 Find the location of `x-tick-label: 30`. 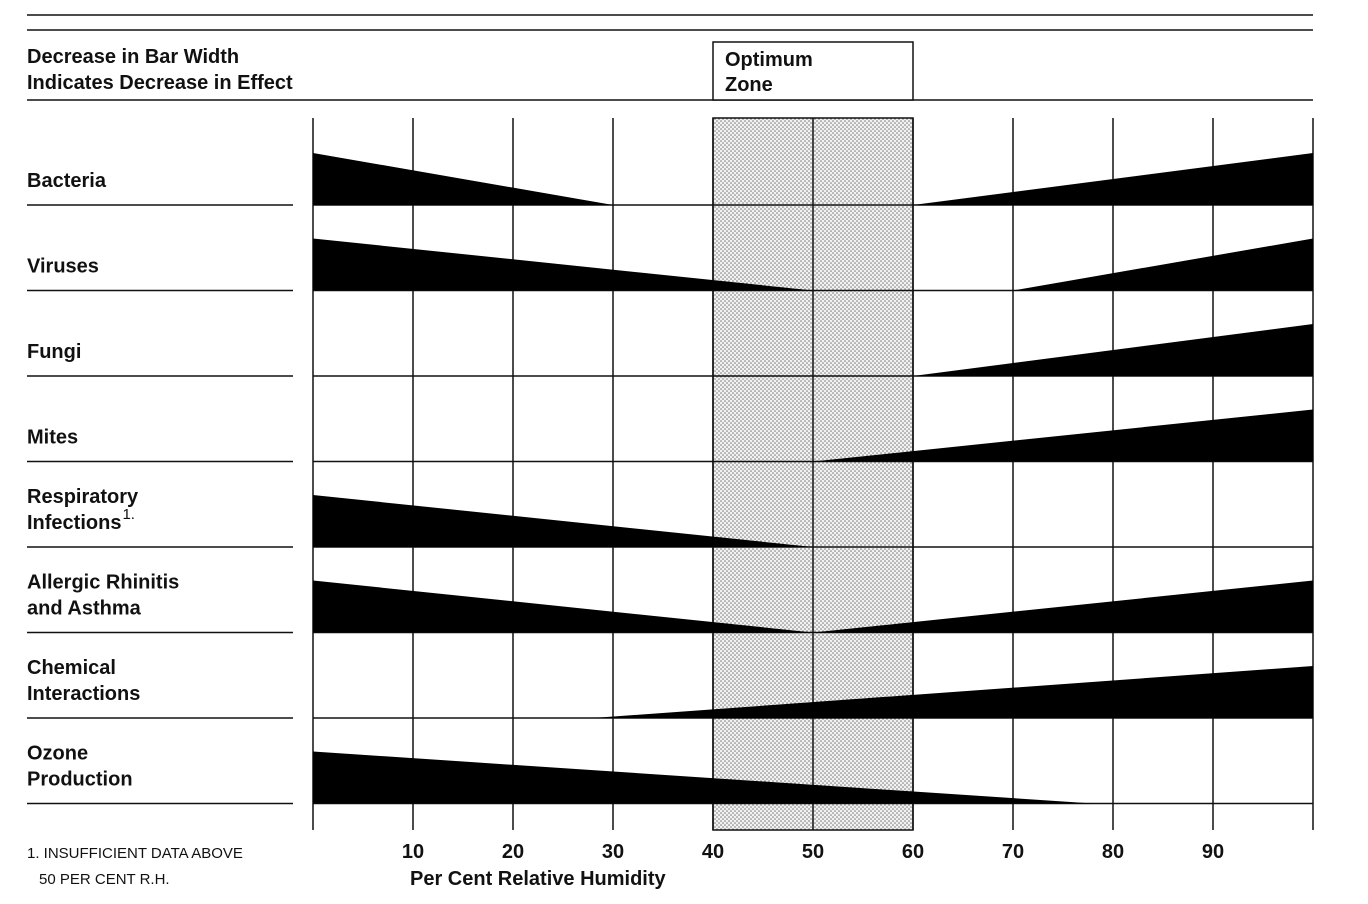

x-tick-label: 30 is located at coordinates (613, 852).